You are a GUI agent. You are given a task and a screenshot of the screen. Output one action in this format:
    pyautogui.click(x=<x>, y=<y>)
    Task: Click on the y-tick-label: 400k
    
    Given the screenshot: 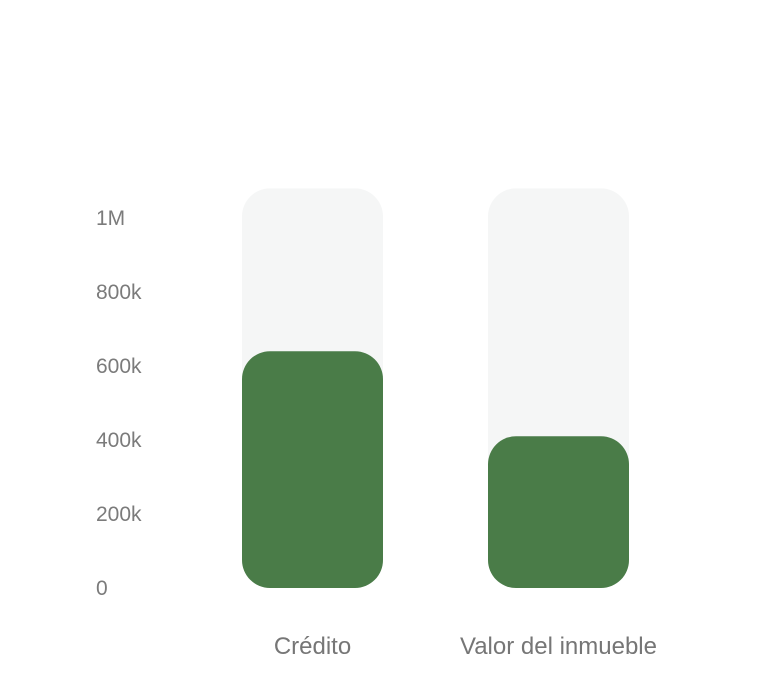 What is the action you would take?
    pyautogui.click(x=119, y=440)
    